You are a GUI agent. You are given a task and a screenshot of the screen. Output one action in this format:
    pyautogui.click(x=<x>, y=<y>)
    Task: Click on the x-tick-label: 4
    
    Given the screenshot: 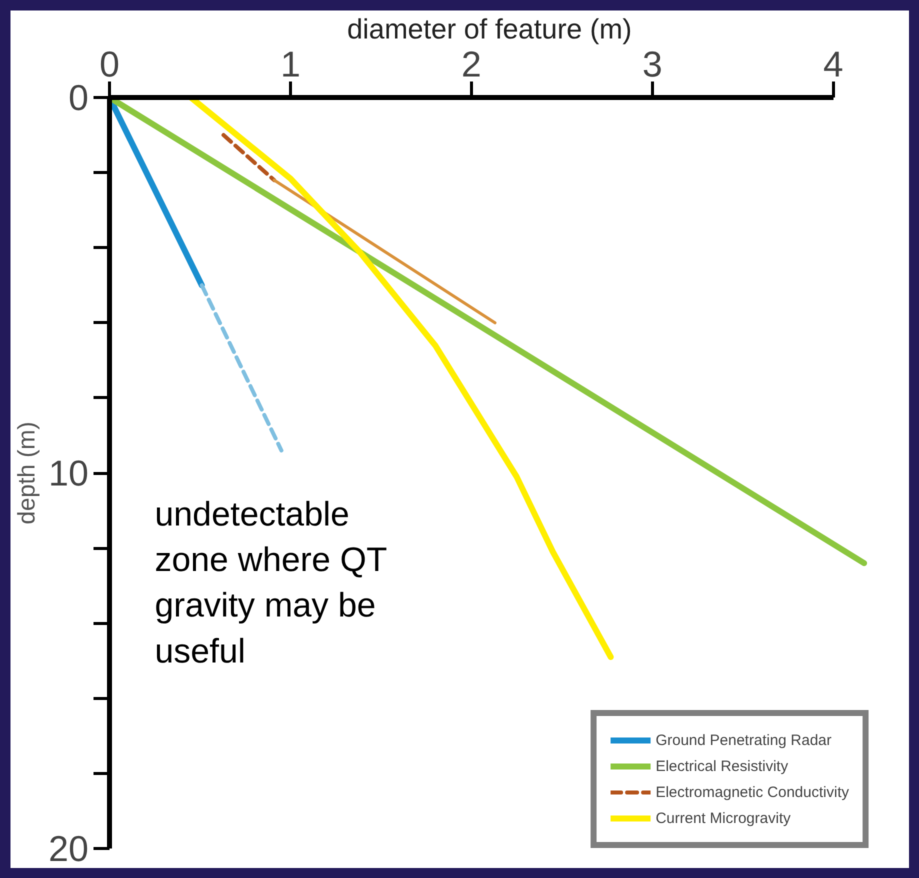 What is the action you would take?
    pyautogui.click(x=833, y=64)
    